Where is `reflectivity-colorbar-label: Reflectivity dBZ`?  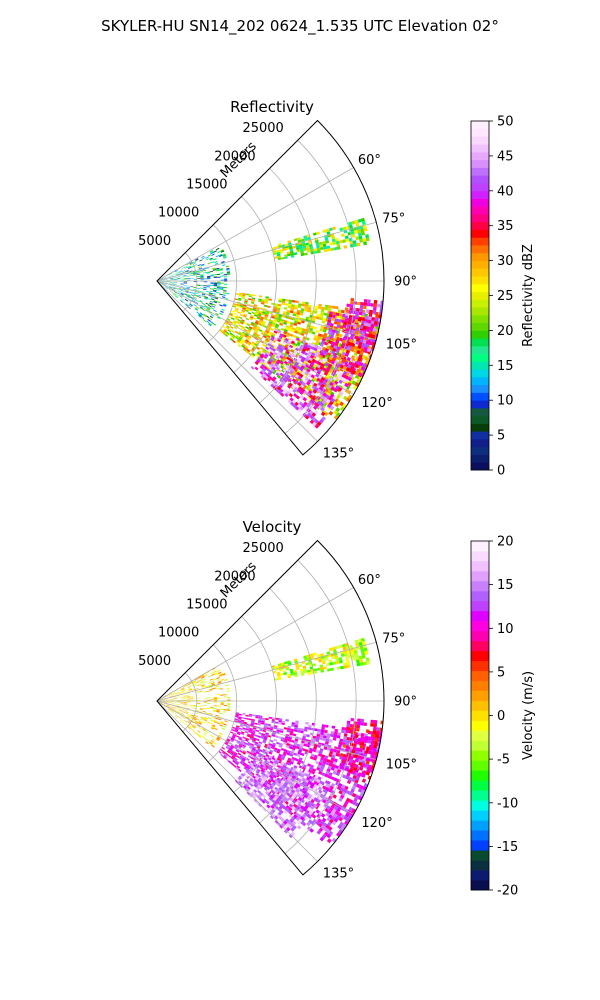
reflectivity-colorbar-label: Reflectivity dBZ is located at coordinates (528, 295).